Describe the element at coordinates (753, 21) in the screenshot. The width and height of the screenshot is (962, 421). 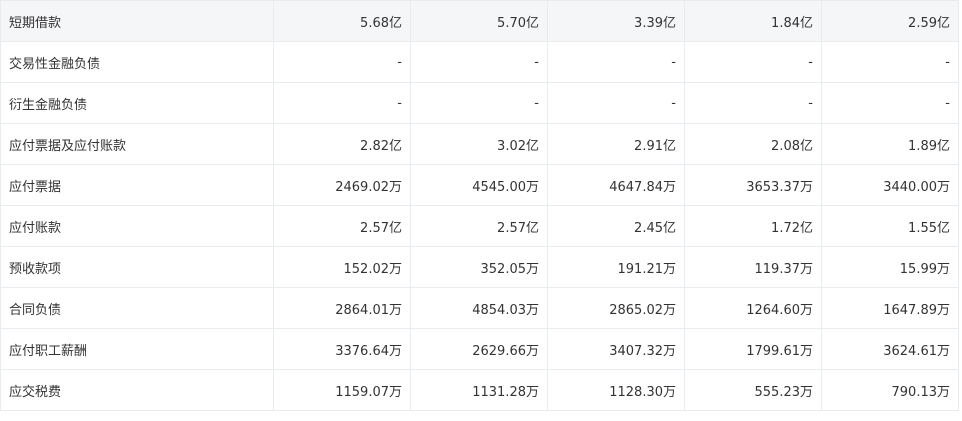
I see `cell-value: 1.84亿` at that location.